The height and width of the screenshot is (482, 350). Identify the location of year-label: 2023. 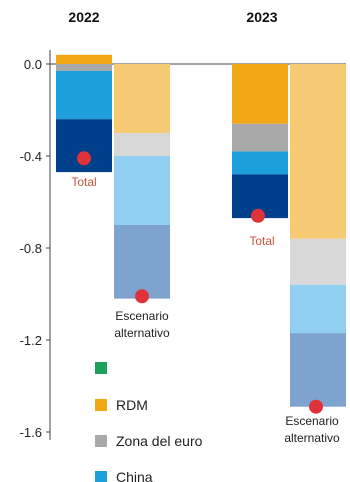
(261, 17).